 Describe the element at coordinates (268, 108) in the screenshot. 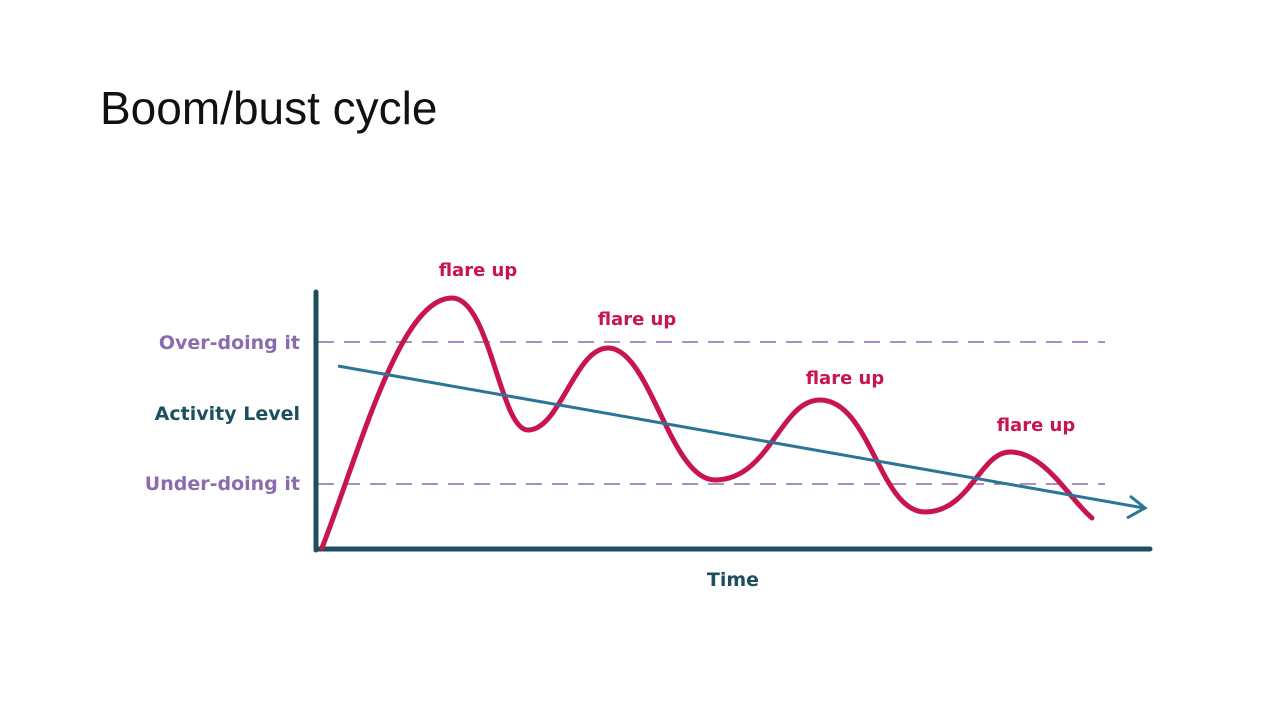

I see `slide-title: Boom/bust cycle` at that location.